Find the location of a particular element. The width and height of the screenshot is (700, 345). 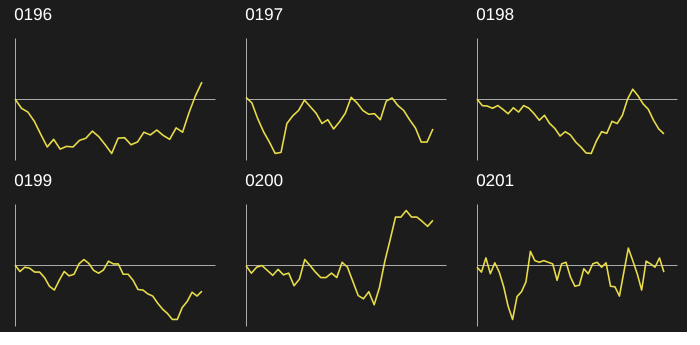

chart-title: 0201 is located at coordinates (495, 180).